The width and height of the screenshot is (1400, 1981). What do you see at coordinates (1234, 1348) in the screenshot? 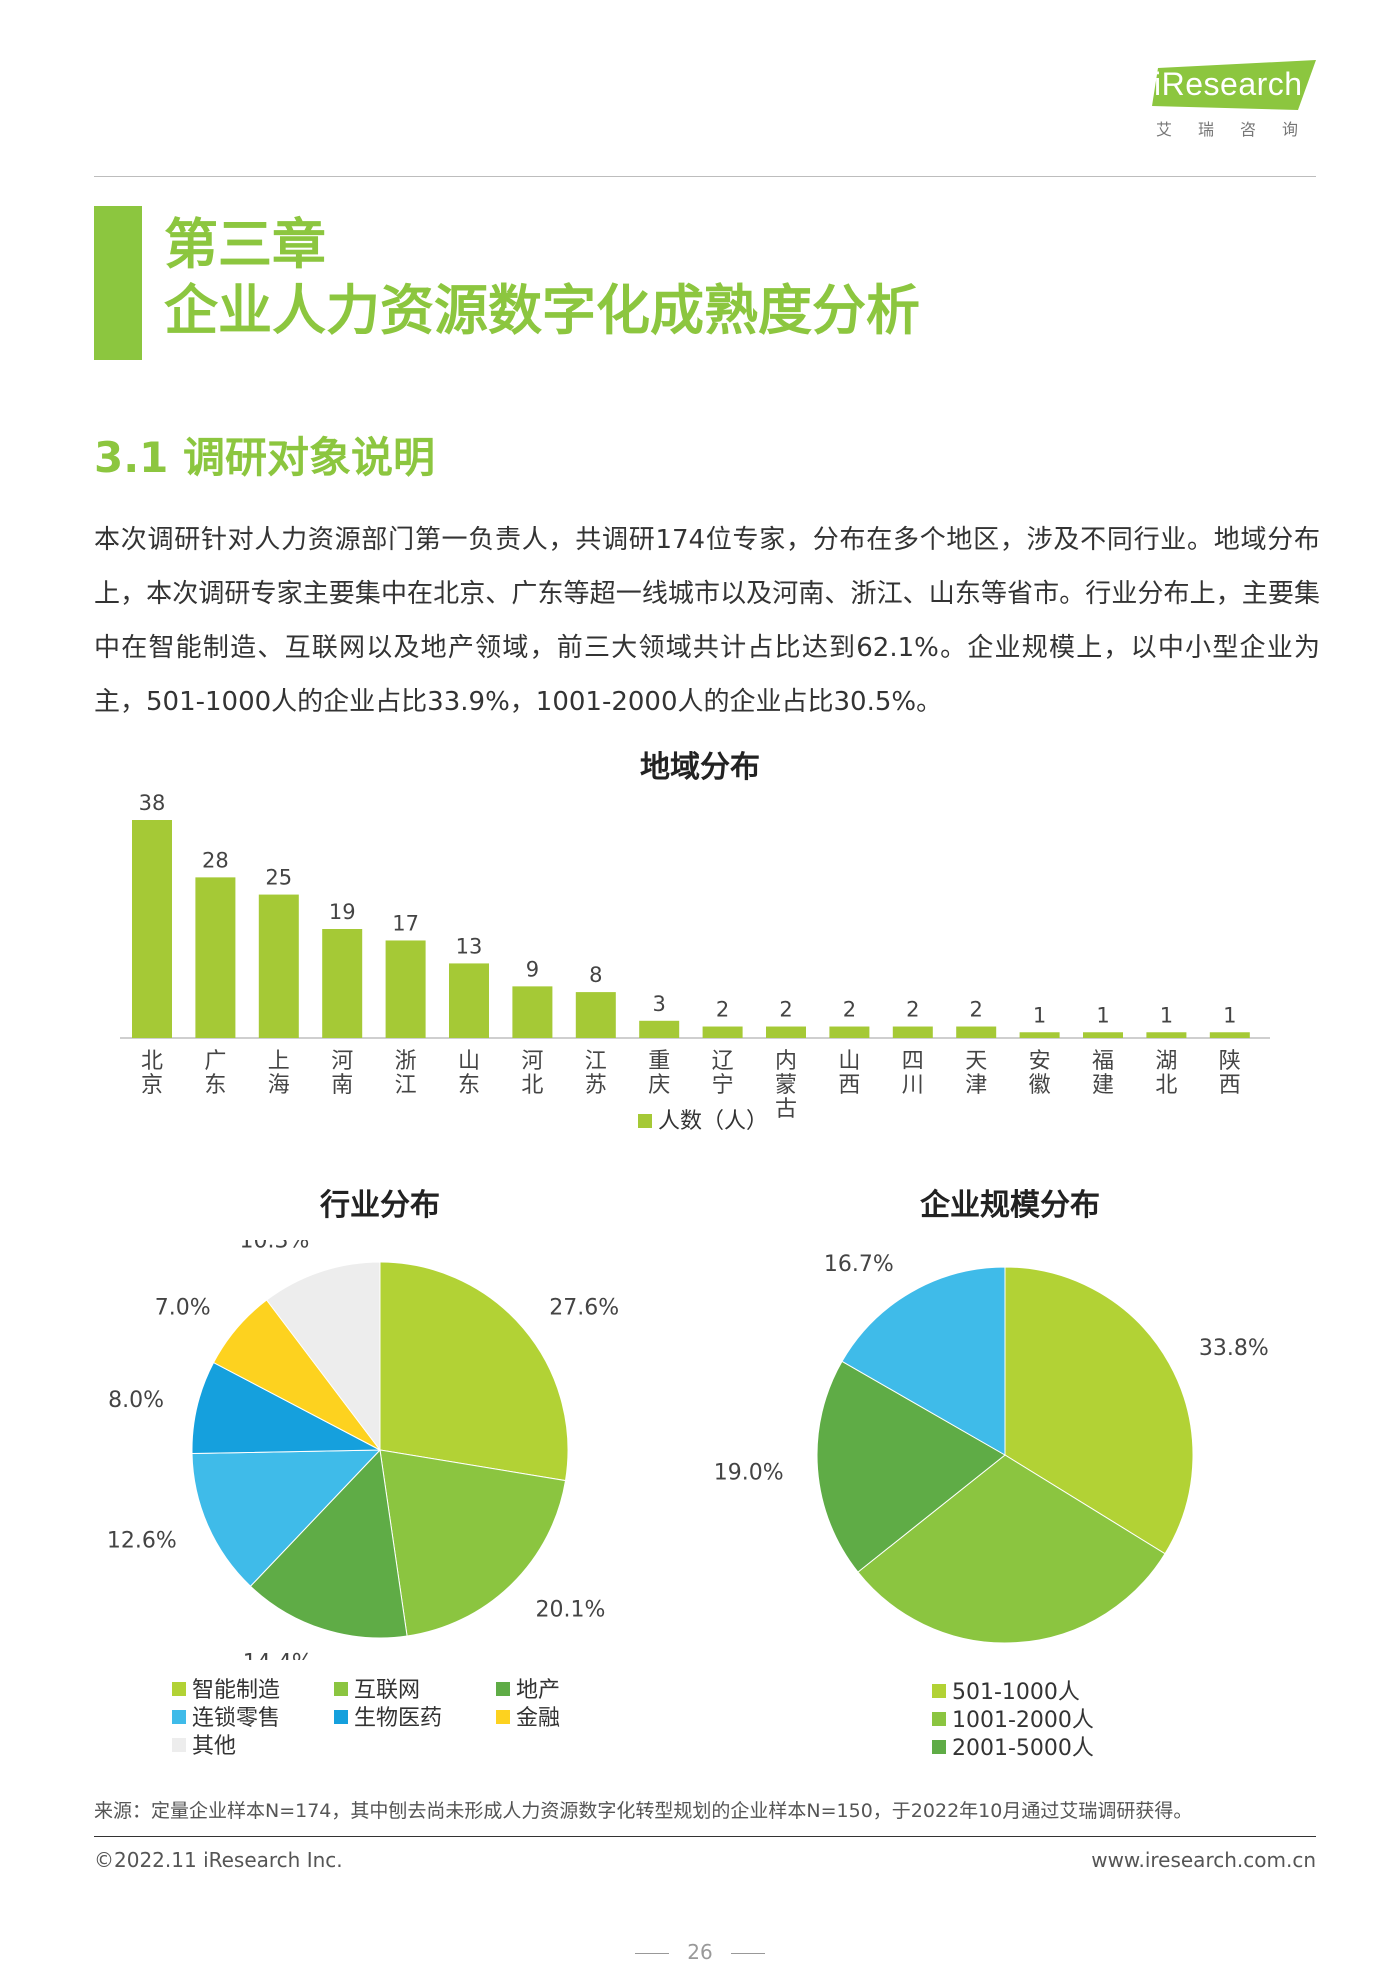
I see `size-value-label: 33.8%` at bounding box center [1234, 1348].